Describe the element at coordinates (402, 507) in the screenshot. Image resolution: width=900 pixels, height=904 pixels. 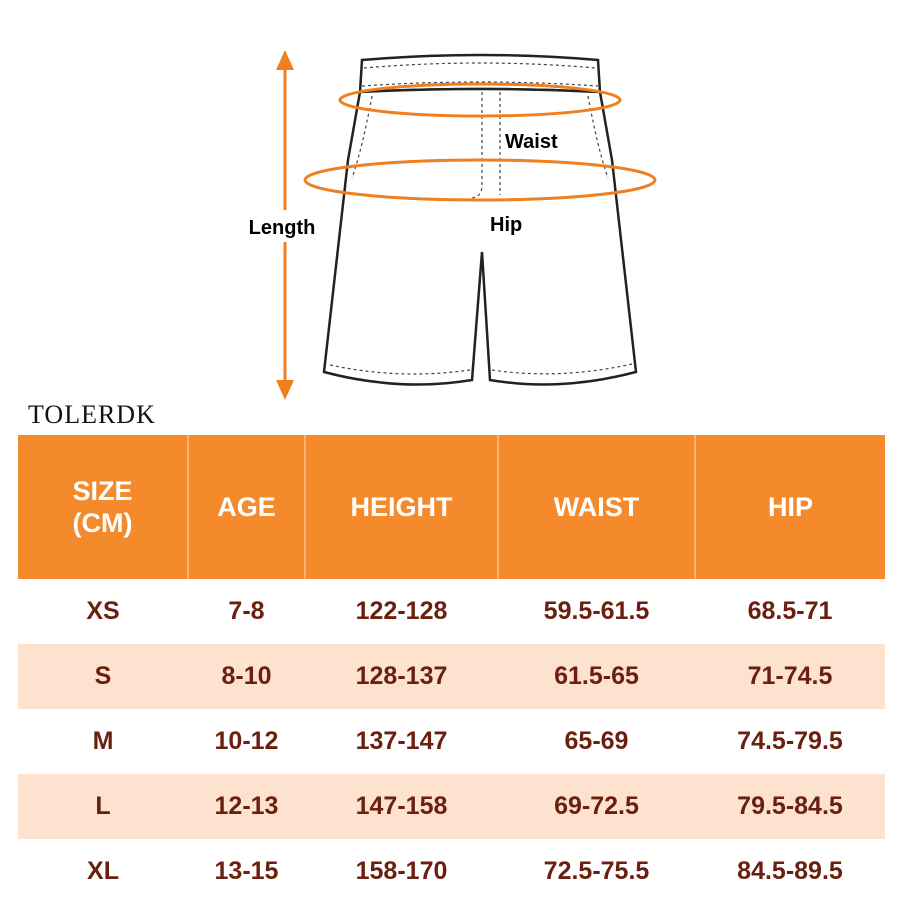
I see `header-cell: HEIGHT` at that location.